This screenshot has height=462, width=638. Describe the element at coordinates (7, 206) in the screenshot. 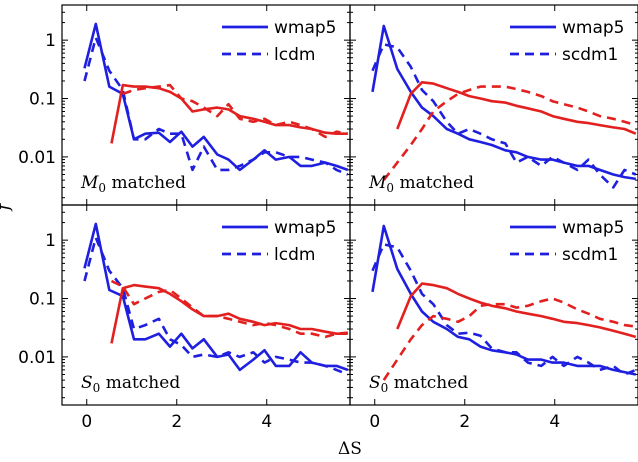

I see `y-axis-label: f` at that location.